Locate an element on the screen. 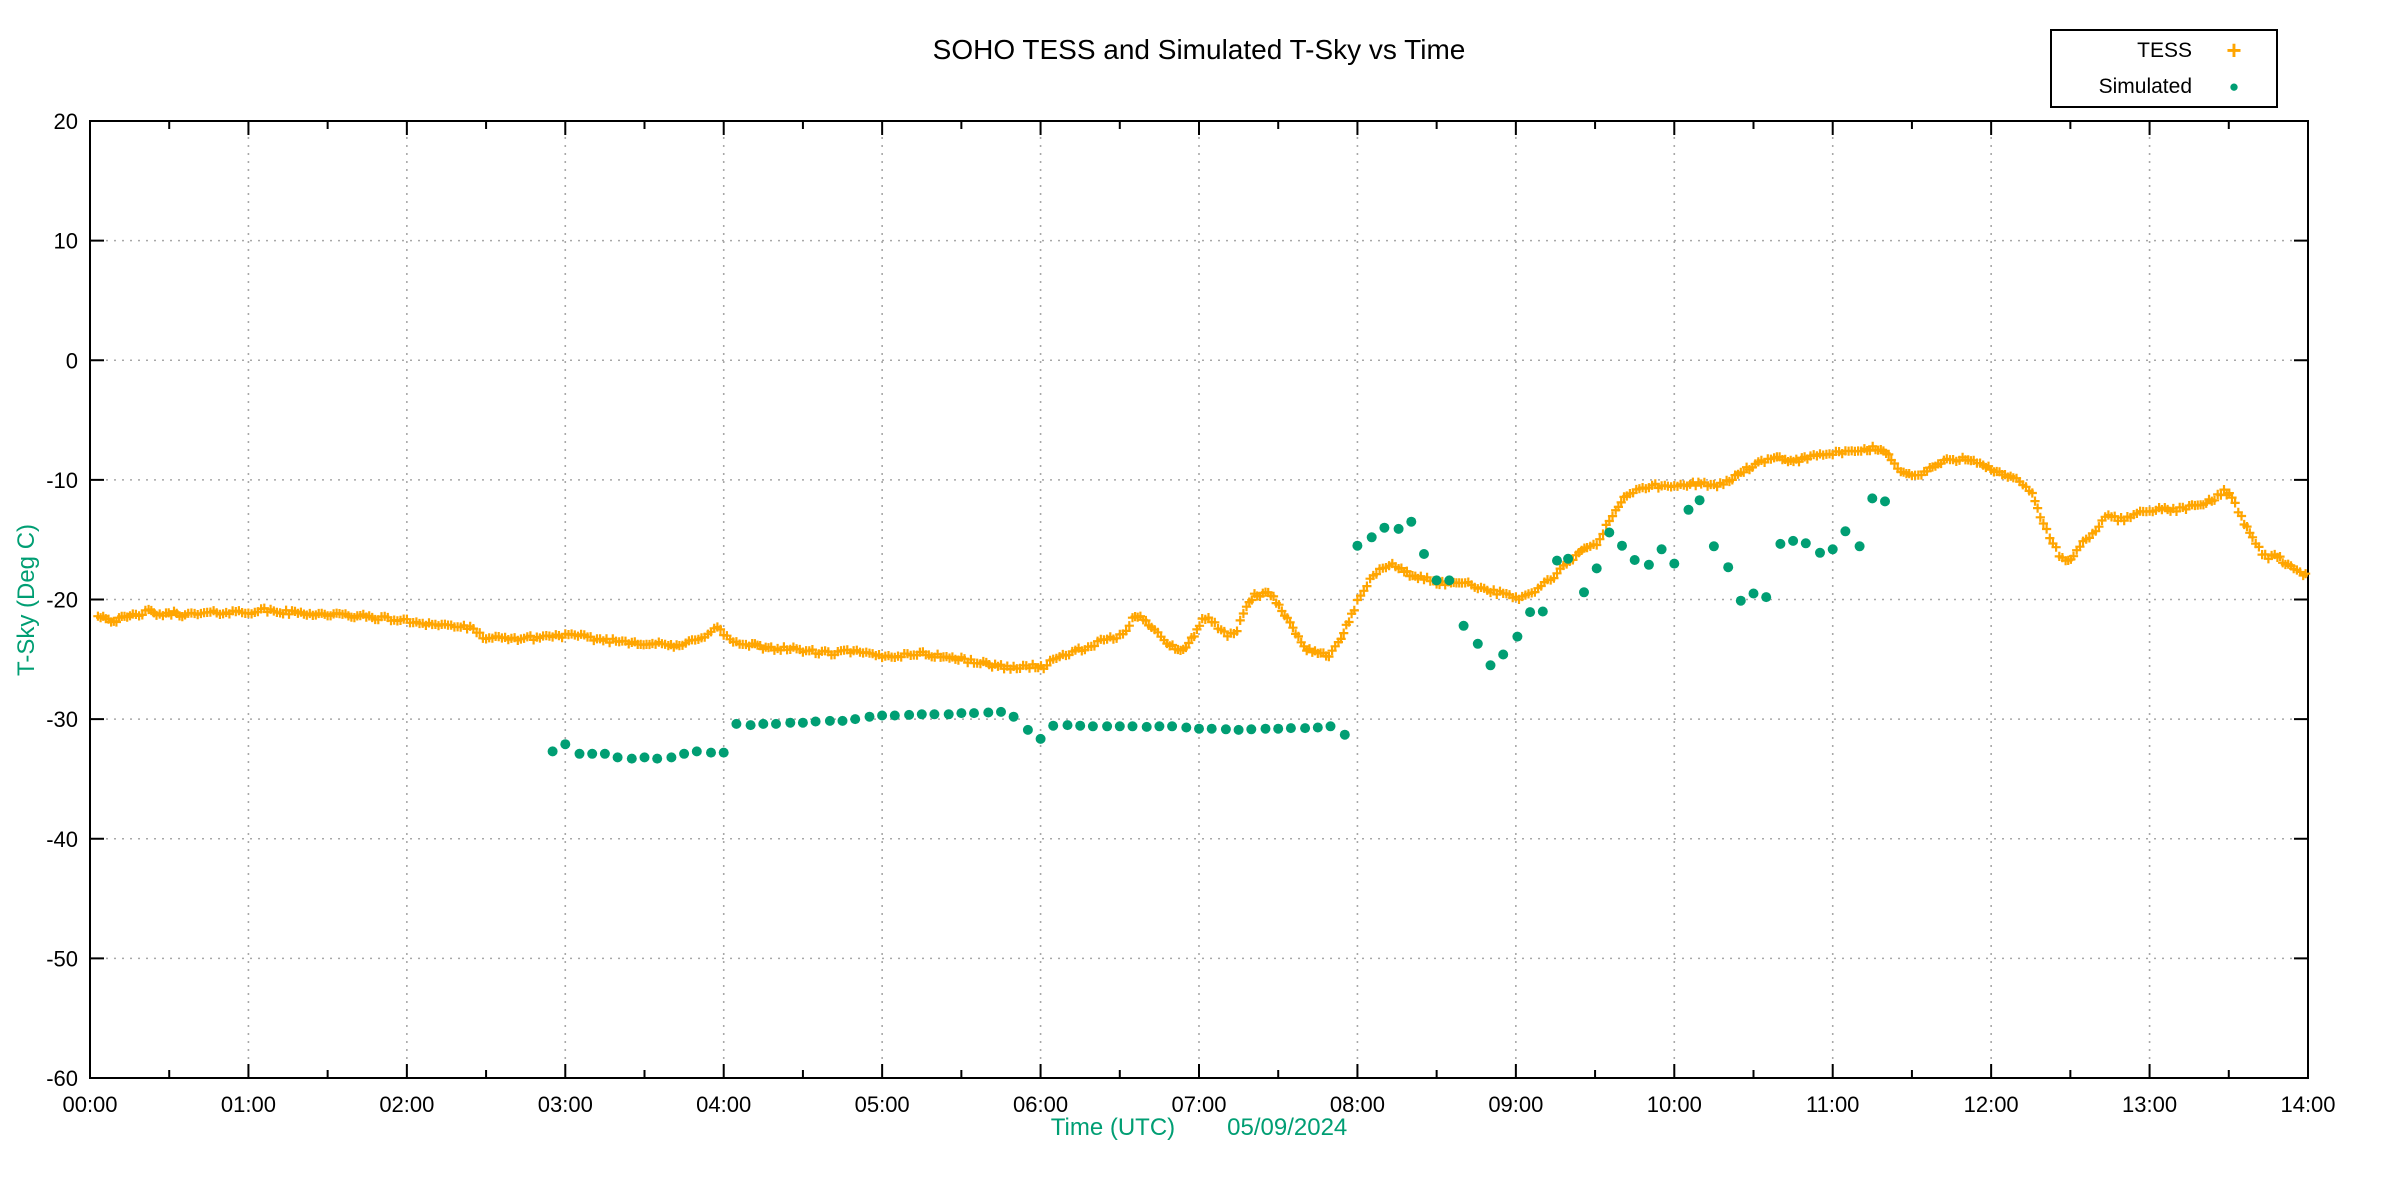  x-tick-label: 04:00 is located at coordinates (723, 1104).